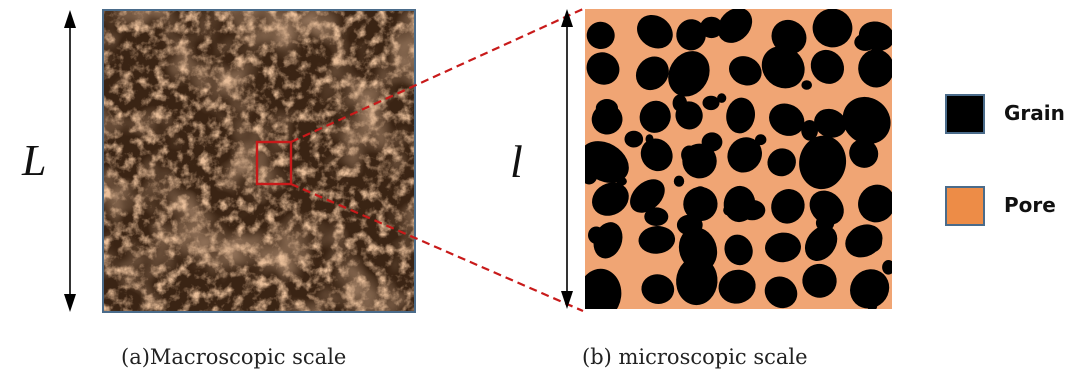 The width and height of the screenshot is (1084, 382). What do you see at coordinates (516, 161) in the screenshot?
I see `micro-scale-label: l` at bounding box center [516, 161].